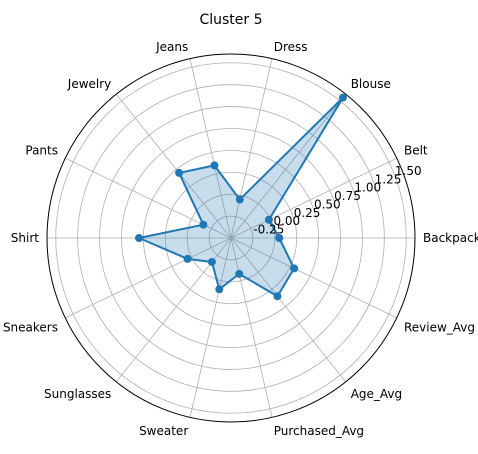  I want to click on radial-tick-label: 0.75, so click(347, 196).